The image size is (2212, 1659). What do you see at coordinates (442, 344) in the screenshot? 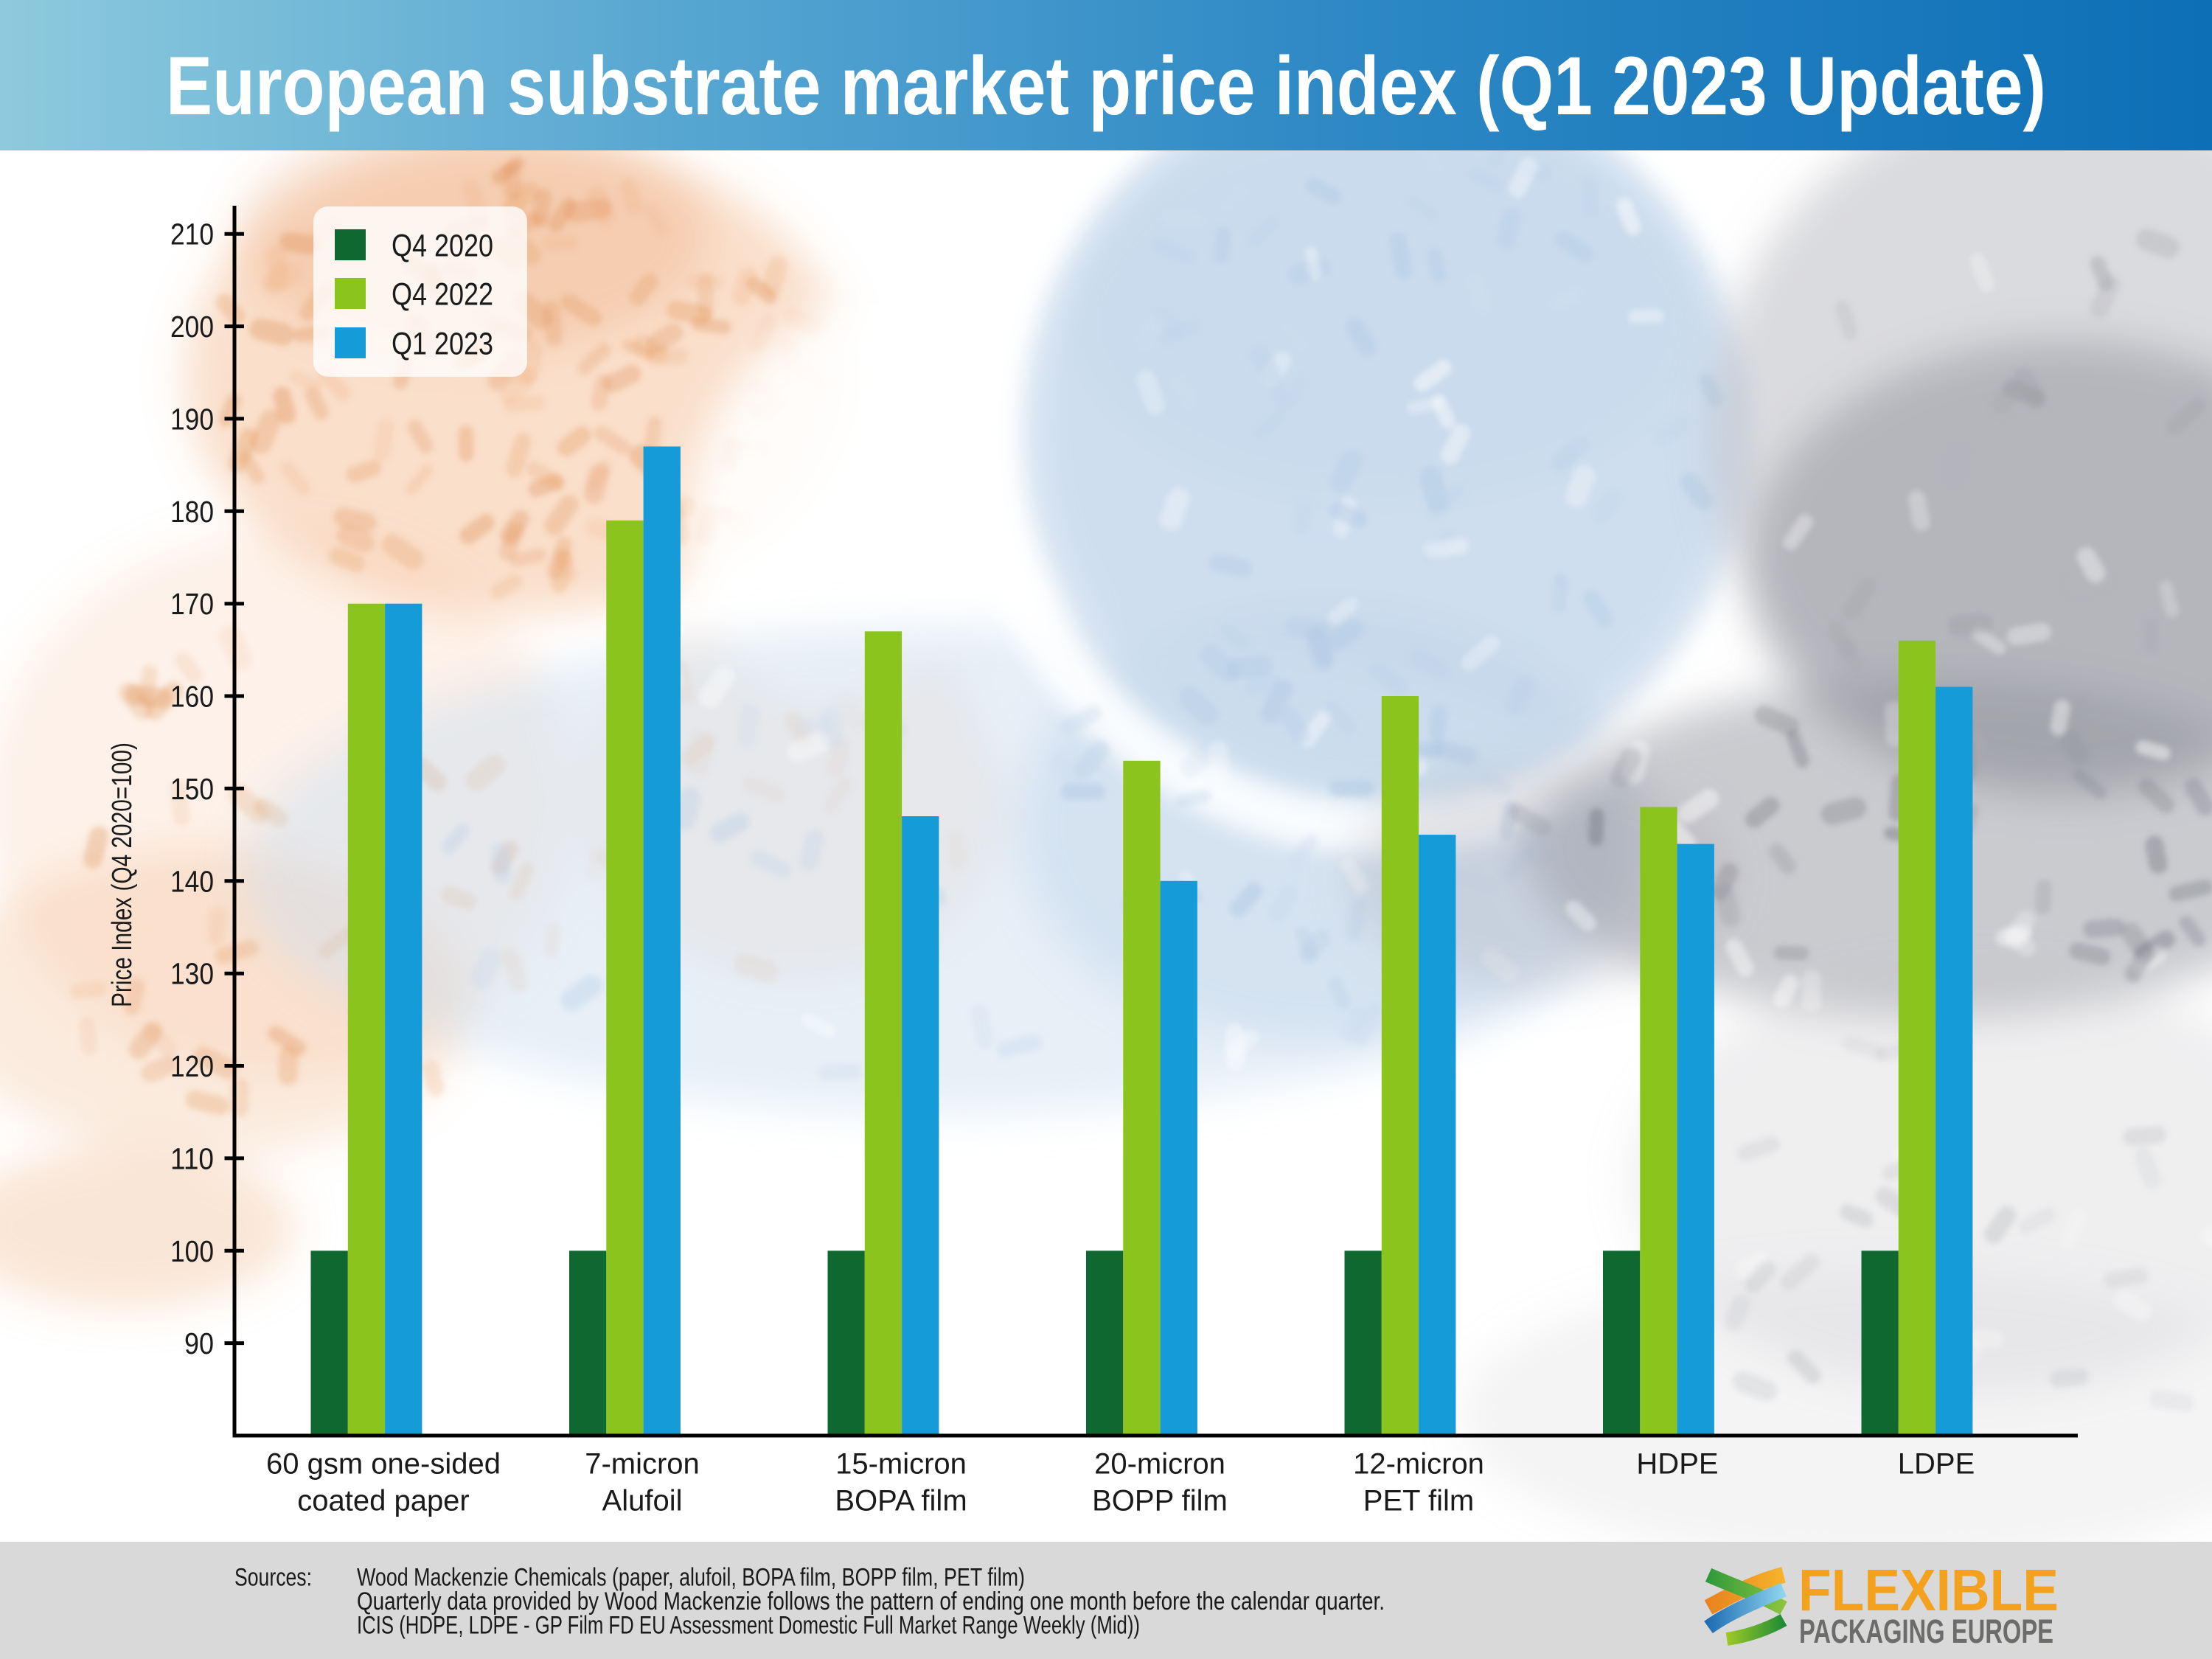
I see `svg-text: Q1 2023` at bounding box center [442, 344].